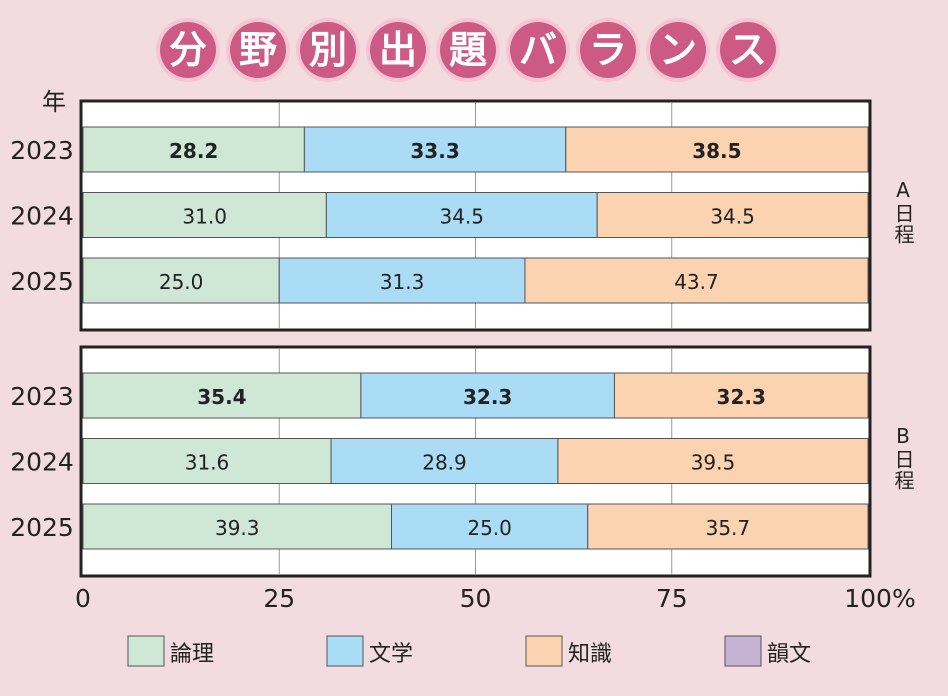 The image size is (948, 696). I want to click on x-tick-label: 25, so click(279, 598).